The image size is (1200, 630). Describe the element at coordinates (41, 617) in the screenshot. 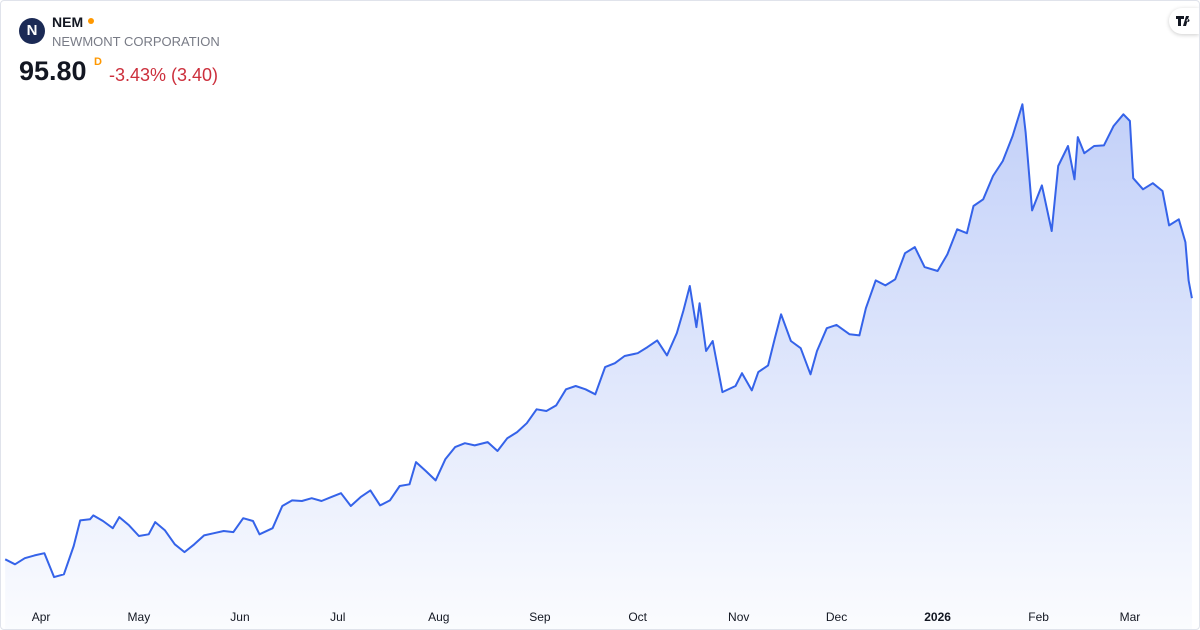

I see `x-tick-label: Apr` at that location.